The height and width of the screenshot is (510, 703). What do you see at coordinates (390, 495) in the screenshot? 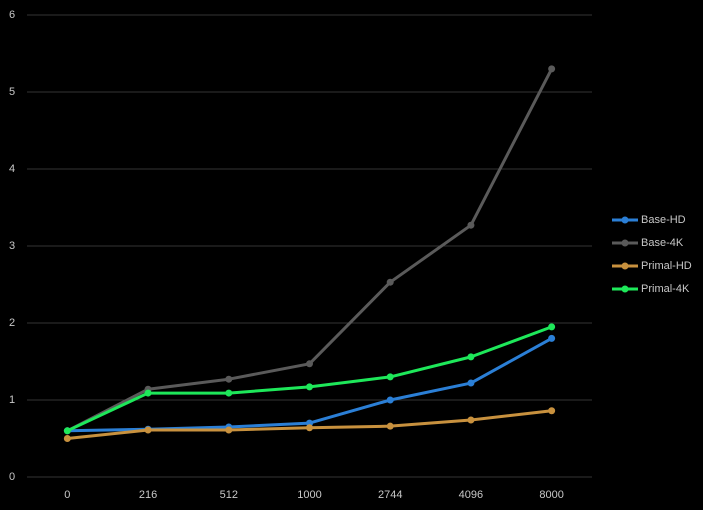
I see `x-tick-label: 2744` at bounding box center [390, 495].